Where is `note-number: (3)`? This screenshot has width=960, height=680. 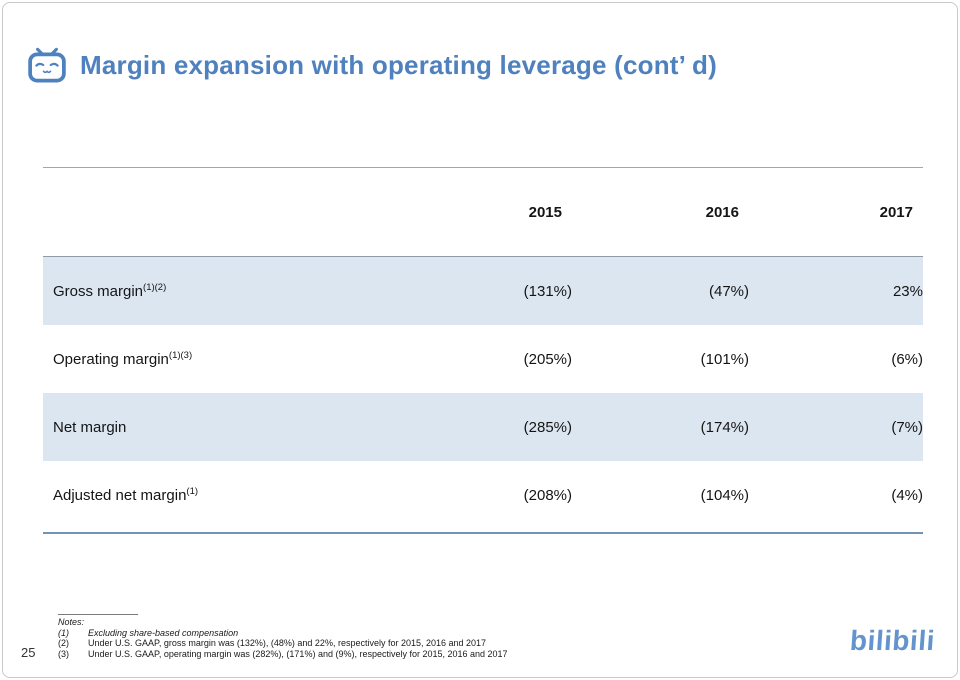
note-number: (3) is located at coordinates (63, 653).